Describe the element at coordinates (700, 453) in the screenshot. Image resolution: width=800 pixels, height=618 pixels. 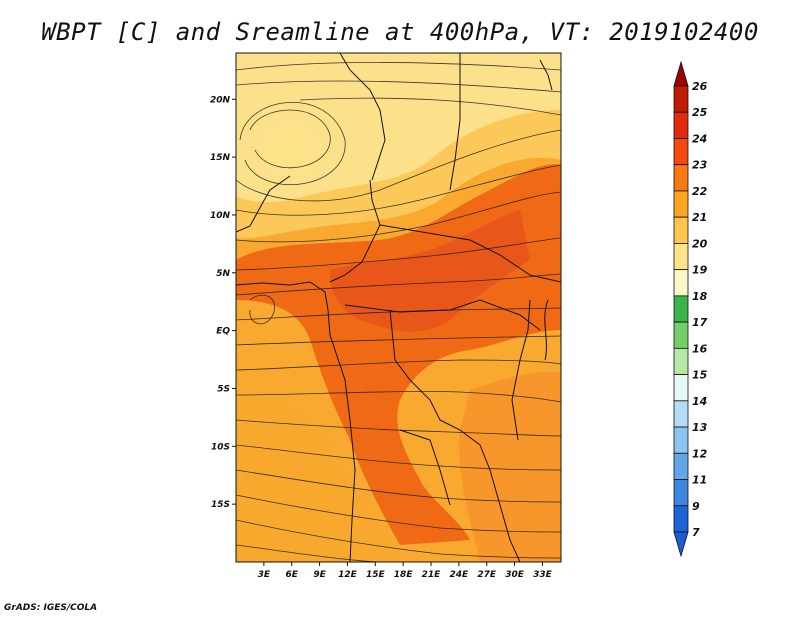
I see `colorbar-label: 12` at that location.